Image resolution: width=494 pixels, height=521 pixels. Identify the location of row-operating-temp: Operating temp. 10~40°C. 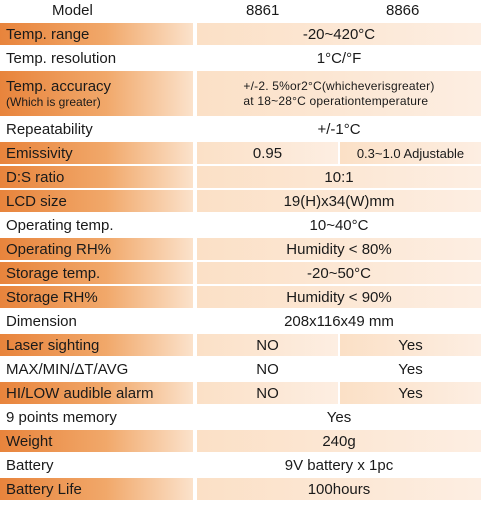
(247, 225).